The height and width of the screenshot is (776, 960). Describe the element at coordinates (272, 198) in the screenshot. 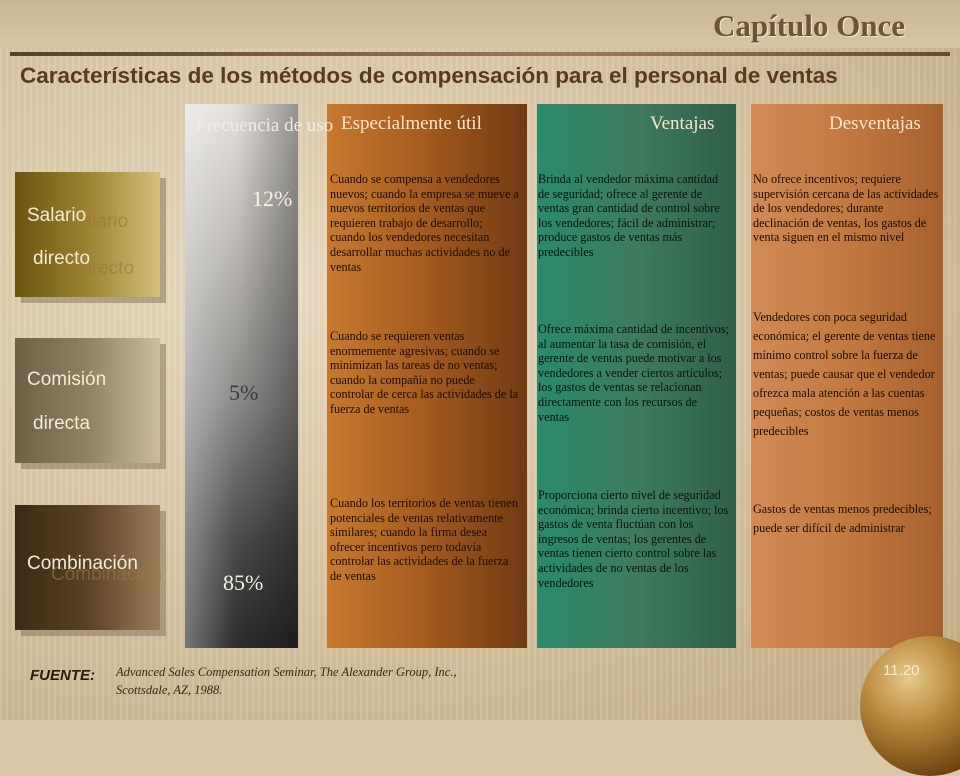

I see `frecuencia-value: 12%` at that location.